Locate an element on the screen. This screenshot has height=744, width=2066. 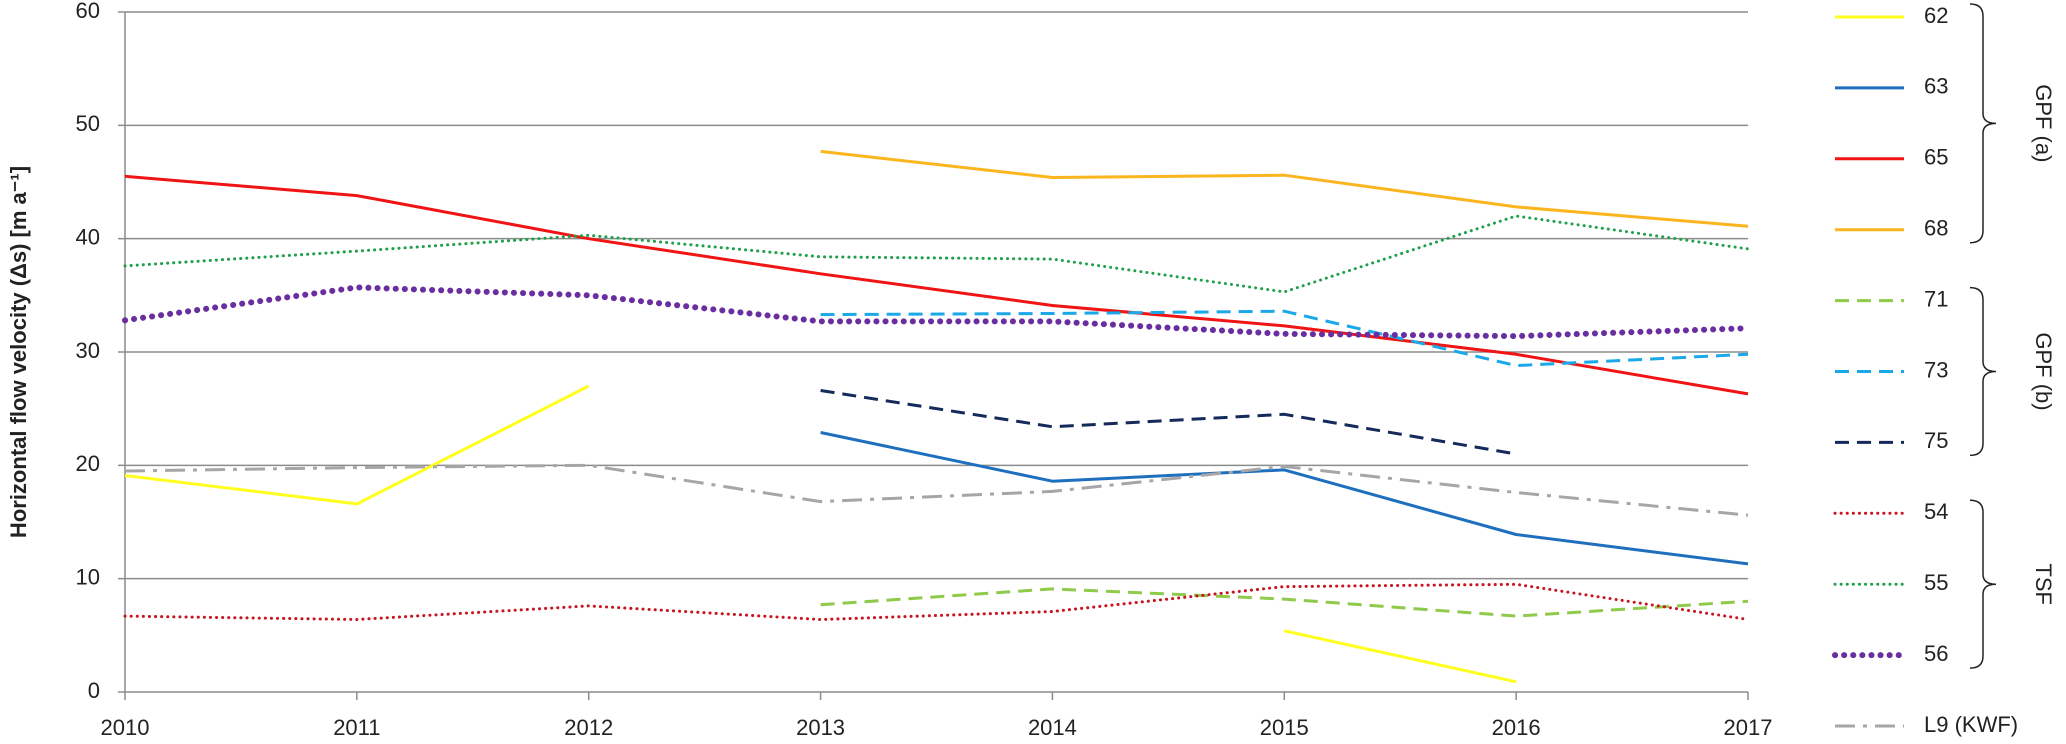
legend-label: 55 is located at coordinates (1936, 582).